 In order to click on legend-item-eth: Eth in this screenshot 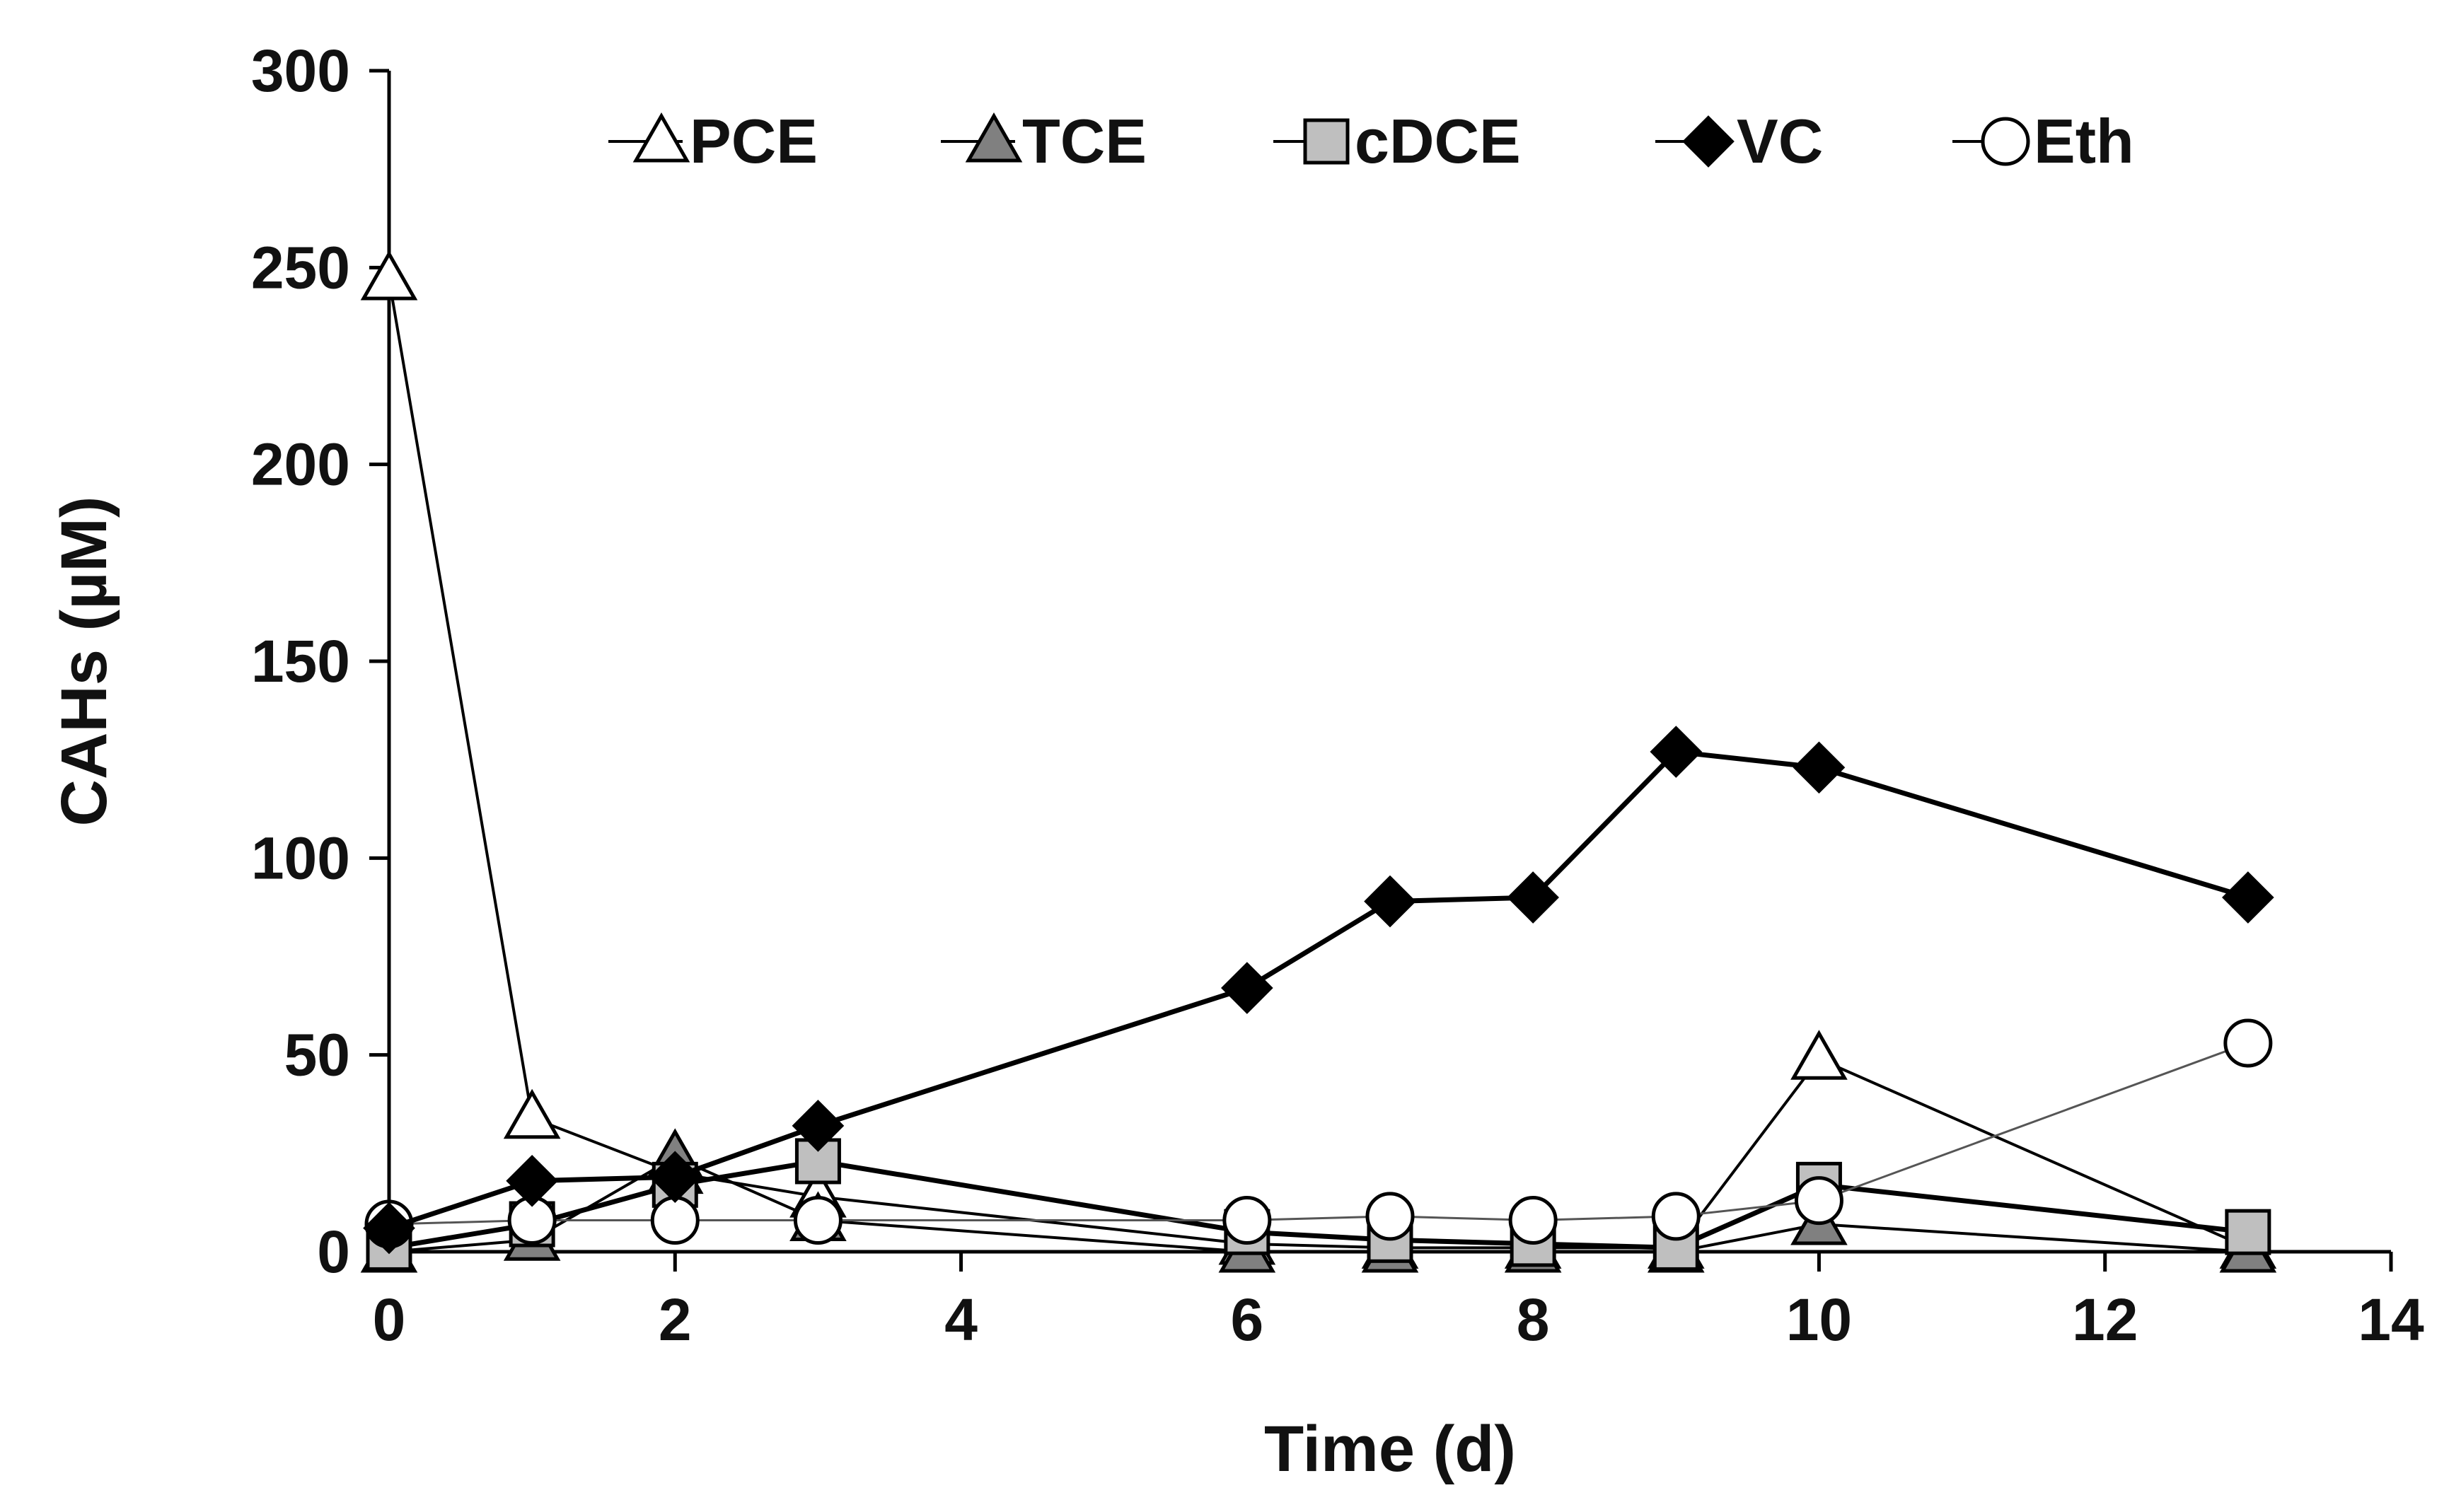, I will do `click(2043, 141)`.